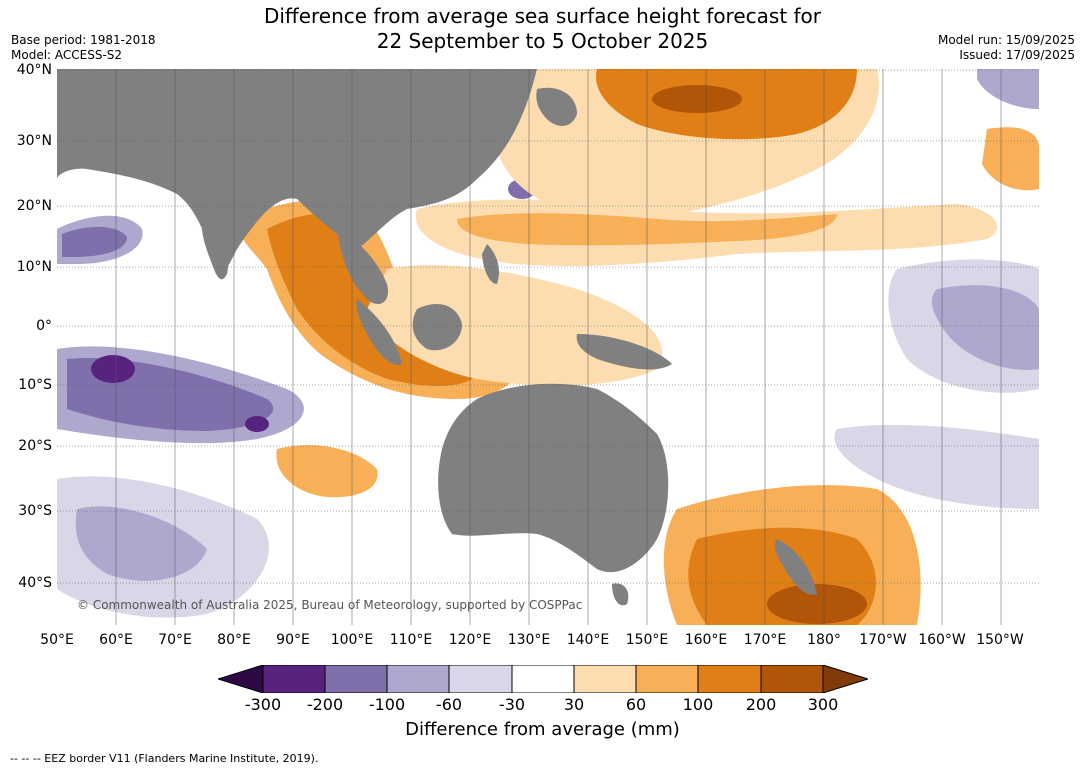  I want to click on colorbar-tick-9: 200, so click(761, 704).